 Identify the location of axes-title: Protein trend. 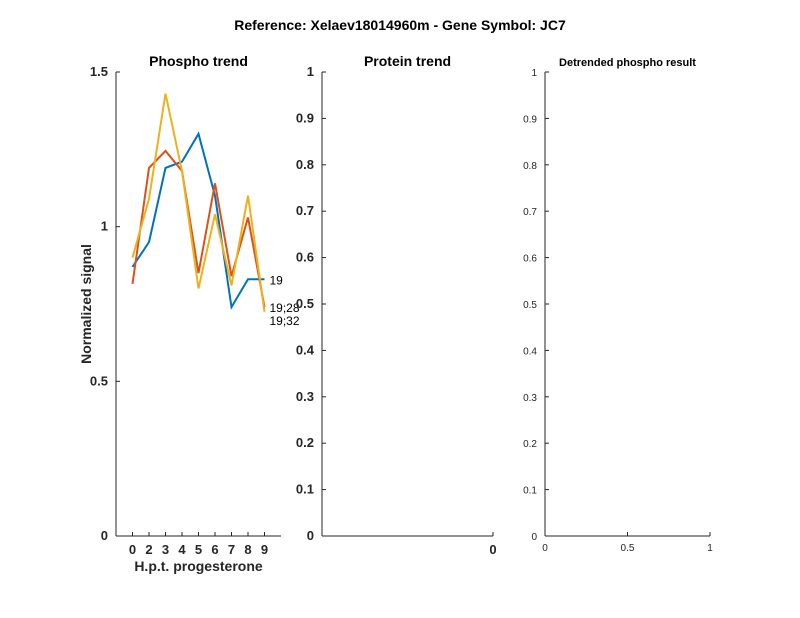
(407, 61).